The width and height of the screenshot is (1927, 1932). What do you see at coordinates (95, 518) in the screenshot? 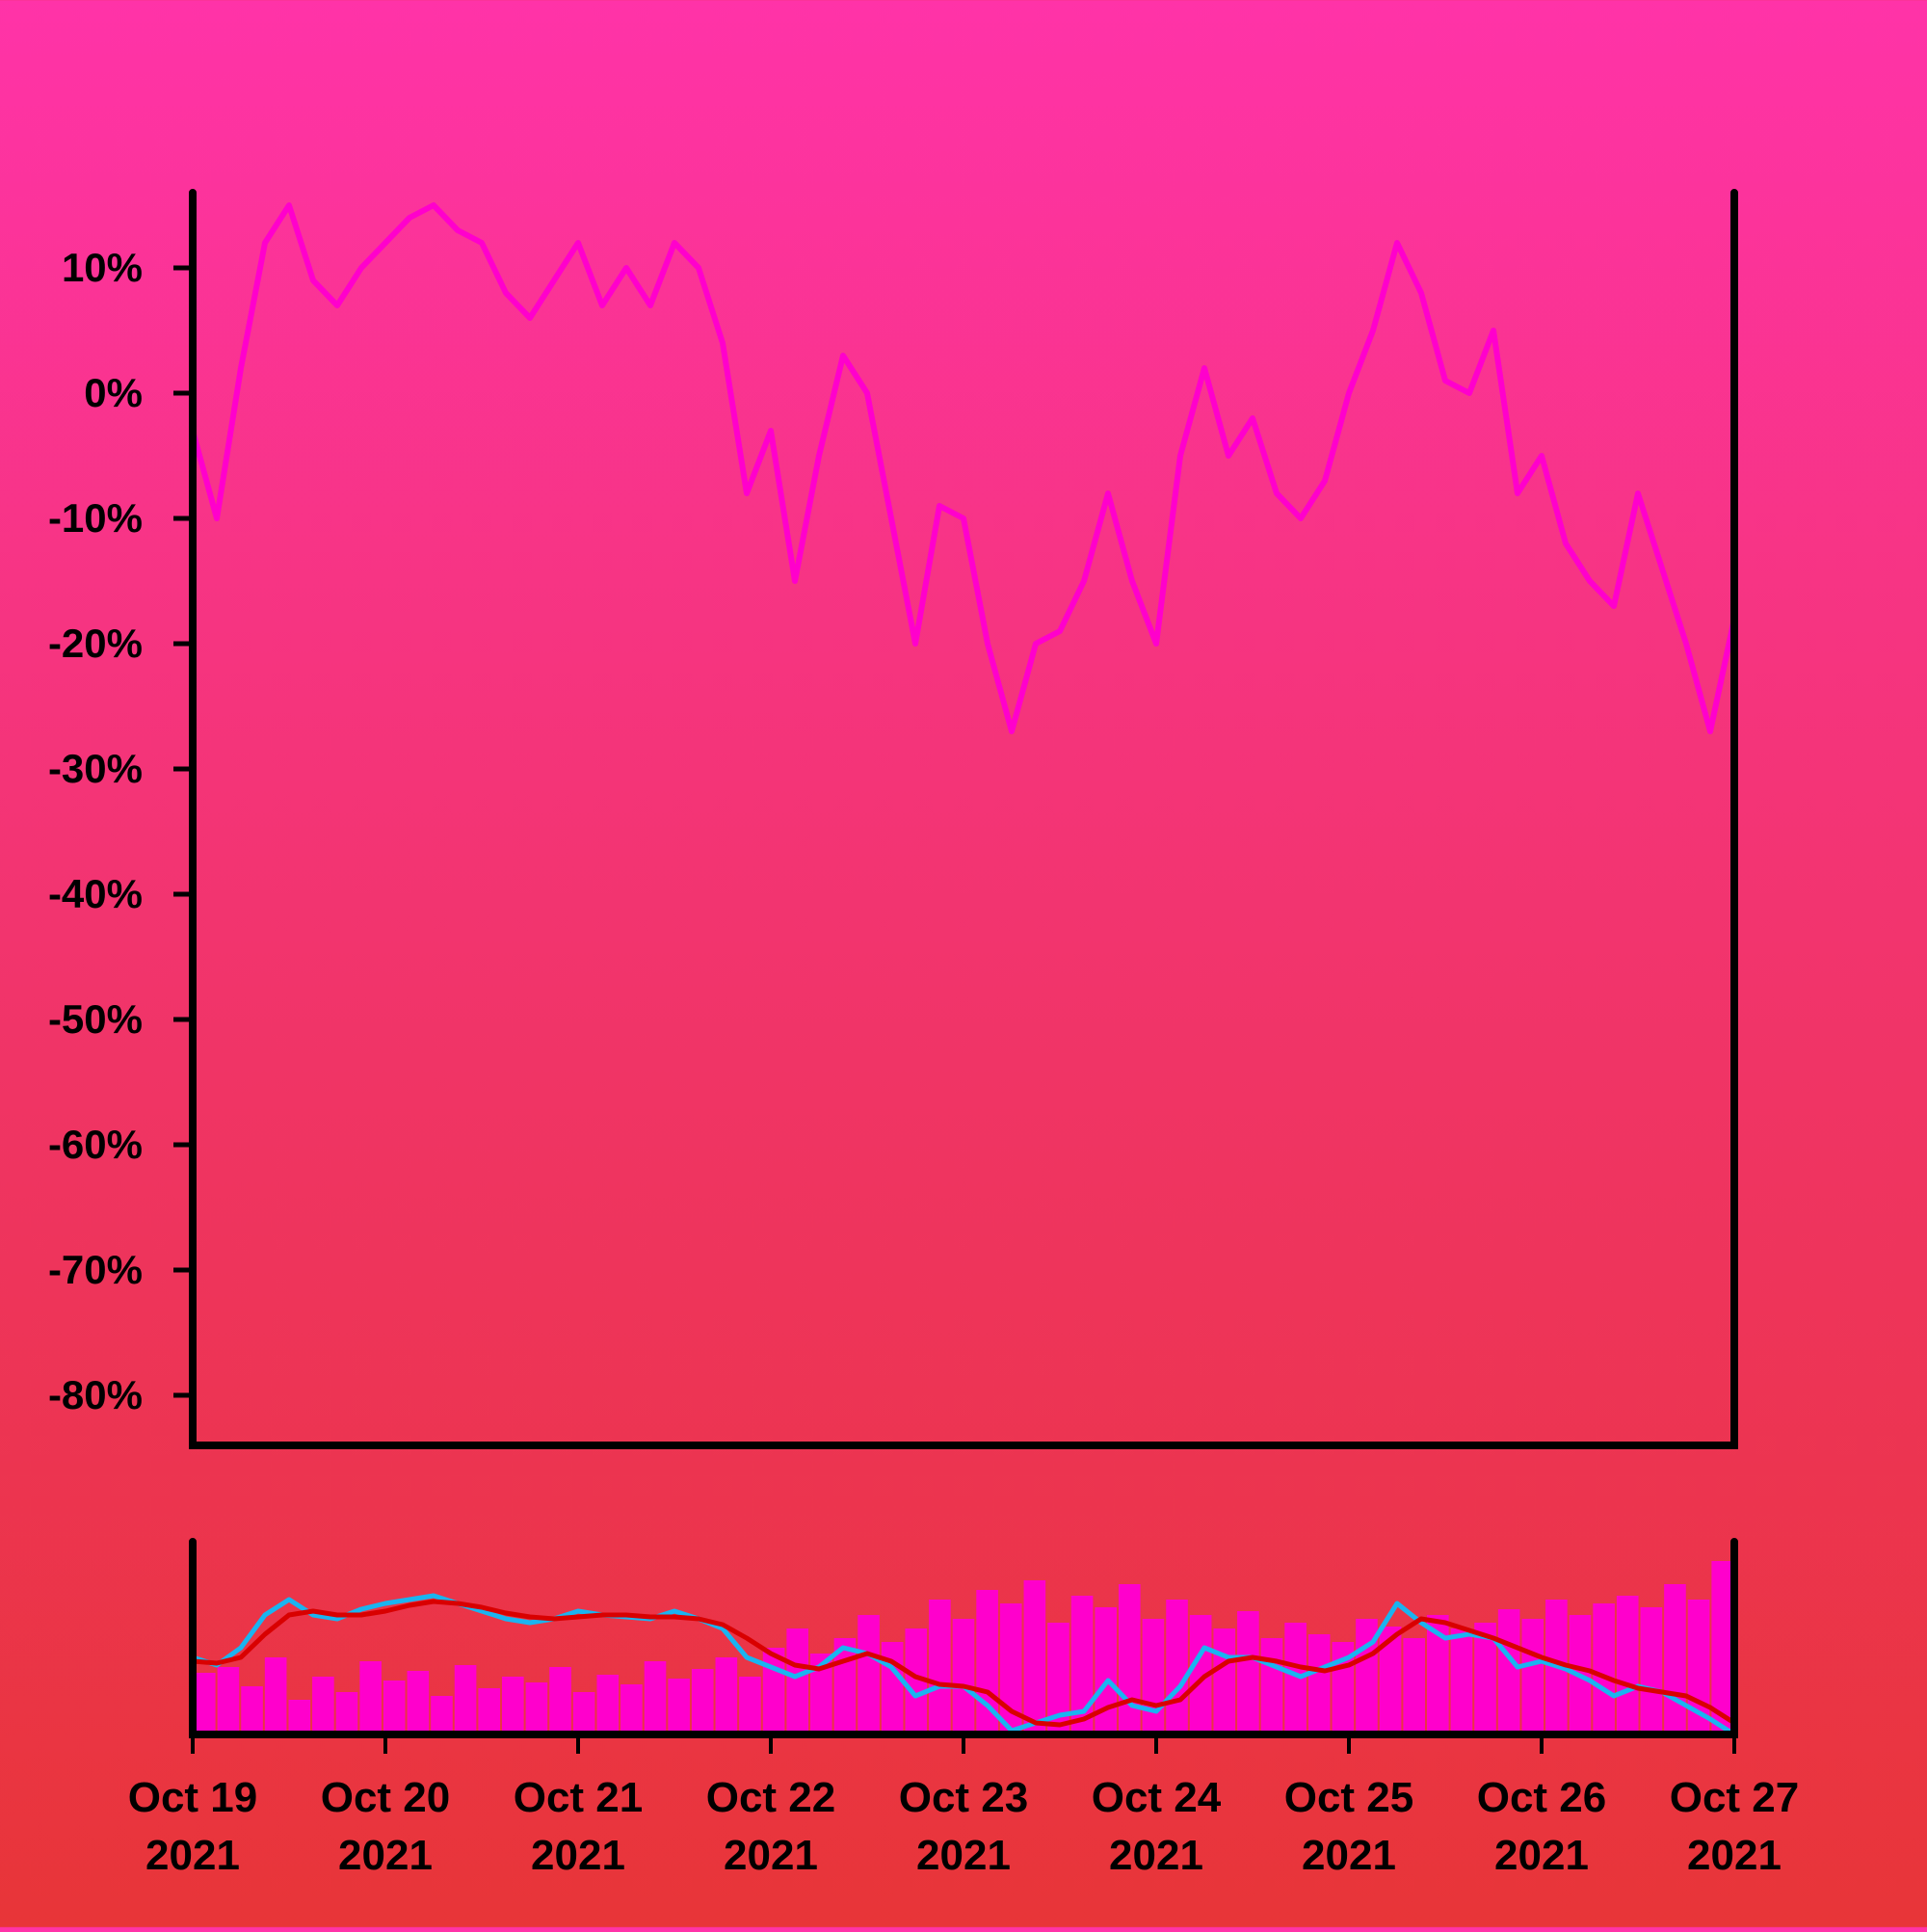
I see `y-tick-label: -10%` at bounding box center [95, 518].